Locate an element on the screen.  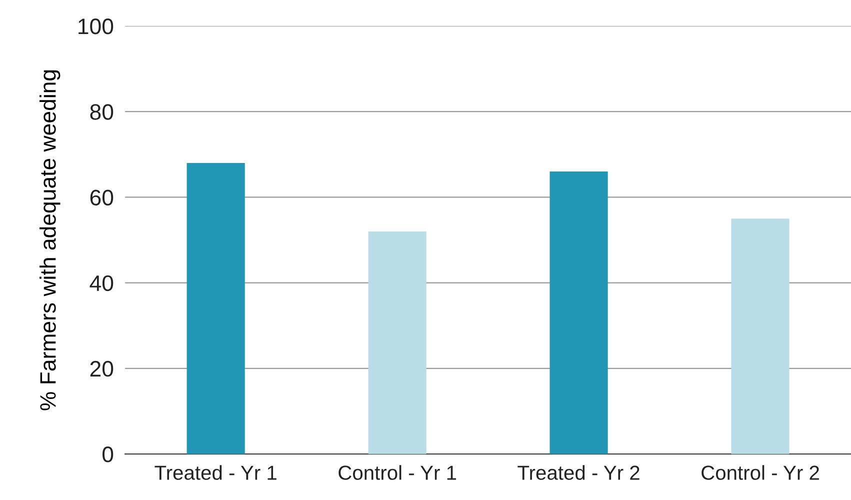
y-tick-label: 40 is located at coordinates (102, 283).